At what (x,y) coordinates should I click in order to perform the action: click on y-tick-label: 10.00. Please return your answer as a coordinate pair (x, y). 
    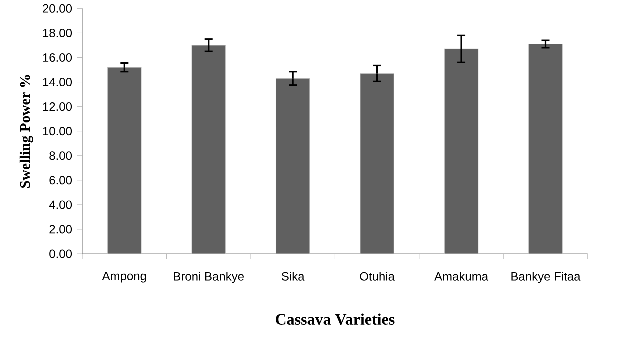
    Looking at the image, I should click on (57, 131).